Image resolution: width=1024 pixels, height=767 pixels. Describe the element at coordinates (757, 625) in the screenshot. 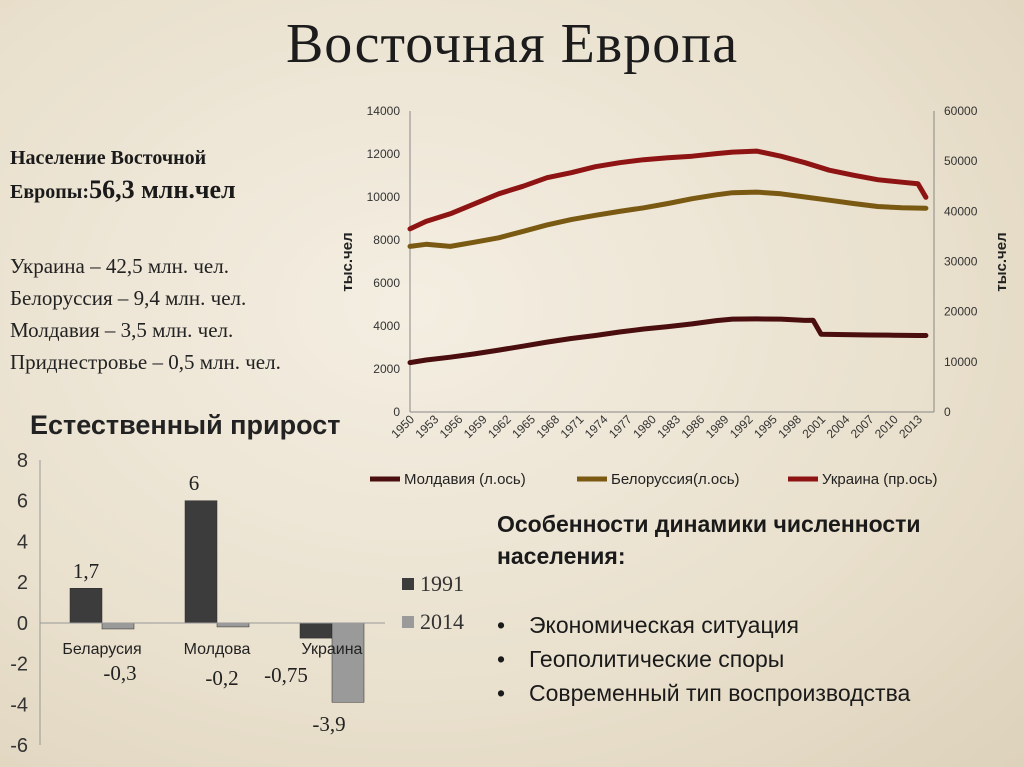

I see `feature-item: Экономическая ситуация` at that location.